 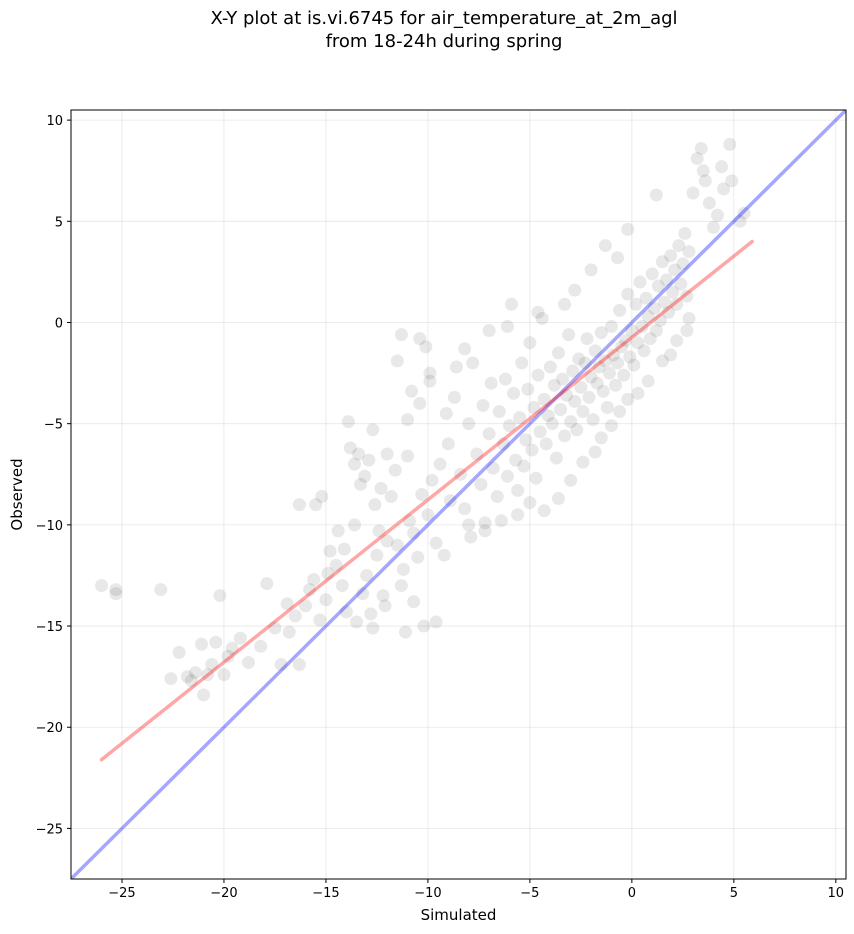 I want to click on y-tick-label: 0, so click(x=59, y=323).